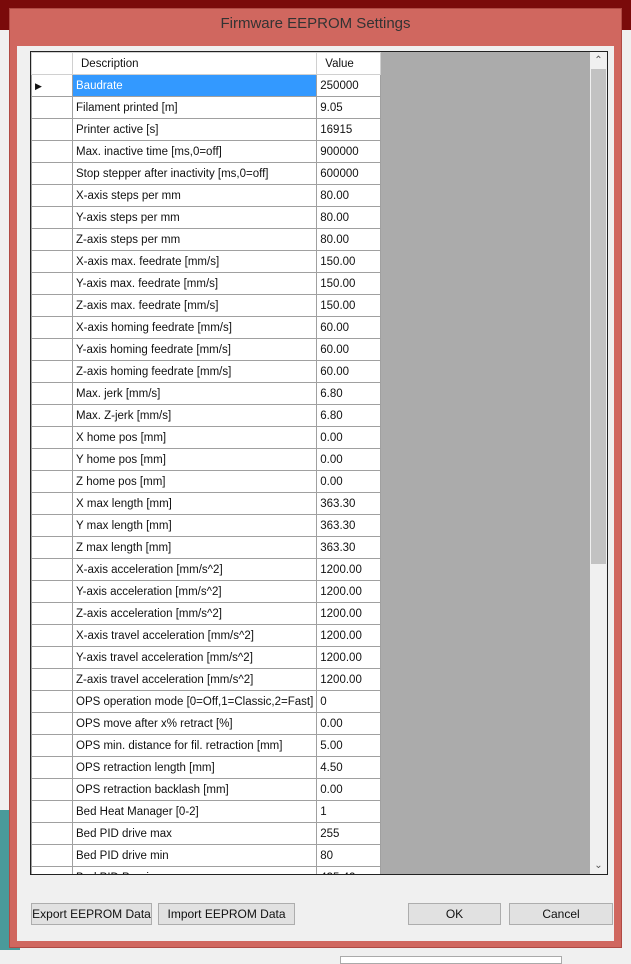 The height and width of the screenshot is (964, 631). I want to click on ok-button: OK, so click(454, 914).